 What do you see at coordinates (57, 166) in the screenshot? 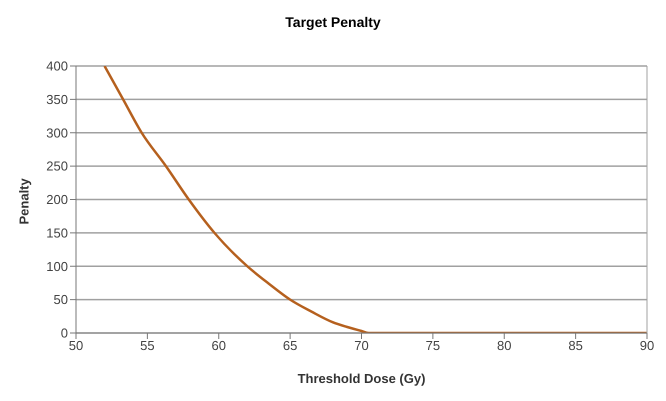
I see `y-tick-label: 250` at bounding box center [57, 166].